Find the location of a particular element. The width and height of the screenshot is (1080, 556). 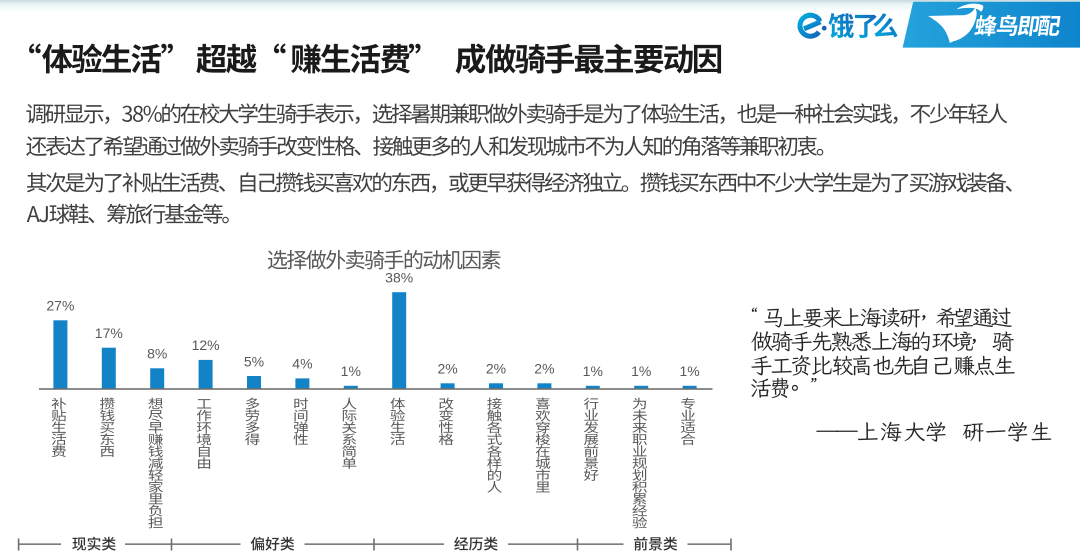

svg-text: 17% is located at coordinates (109, 333).